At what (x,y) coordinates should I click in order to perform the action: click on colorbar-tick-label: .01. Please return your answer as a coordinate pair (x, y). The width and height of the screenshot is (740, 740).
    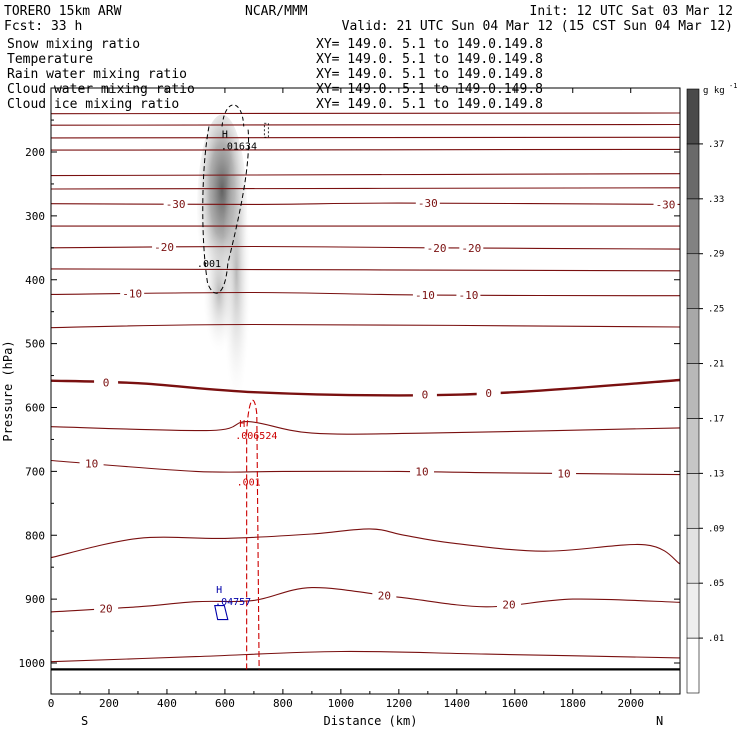
    Looking at the image, I should click on (716, 639).